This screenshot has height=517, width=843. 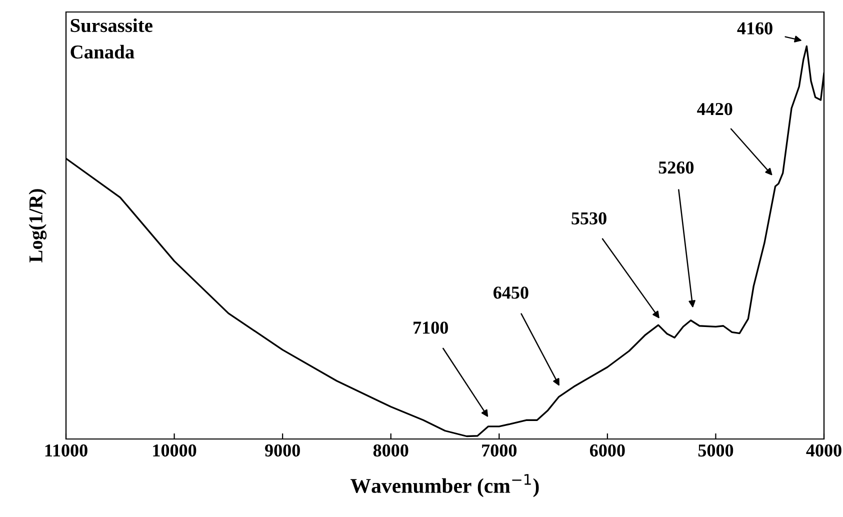 What do you see at coordinates (431, 328) in the screenshot?
I see `annotation: 7100` at bounding box center [431, 328].